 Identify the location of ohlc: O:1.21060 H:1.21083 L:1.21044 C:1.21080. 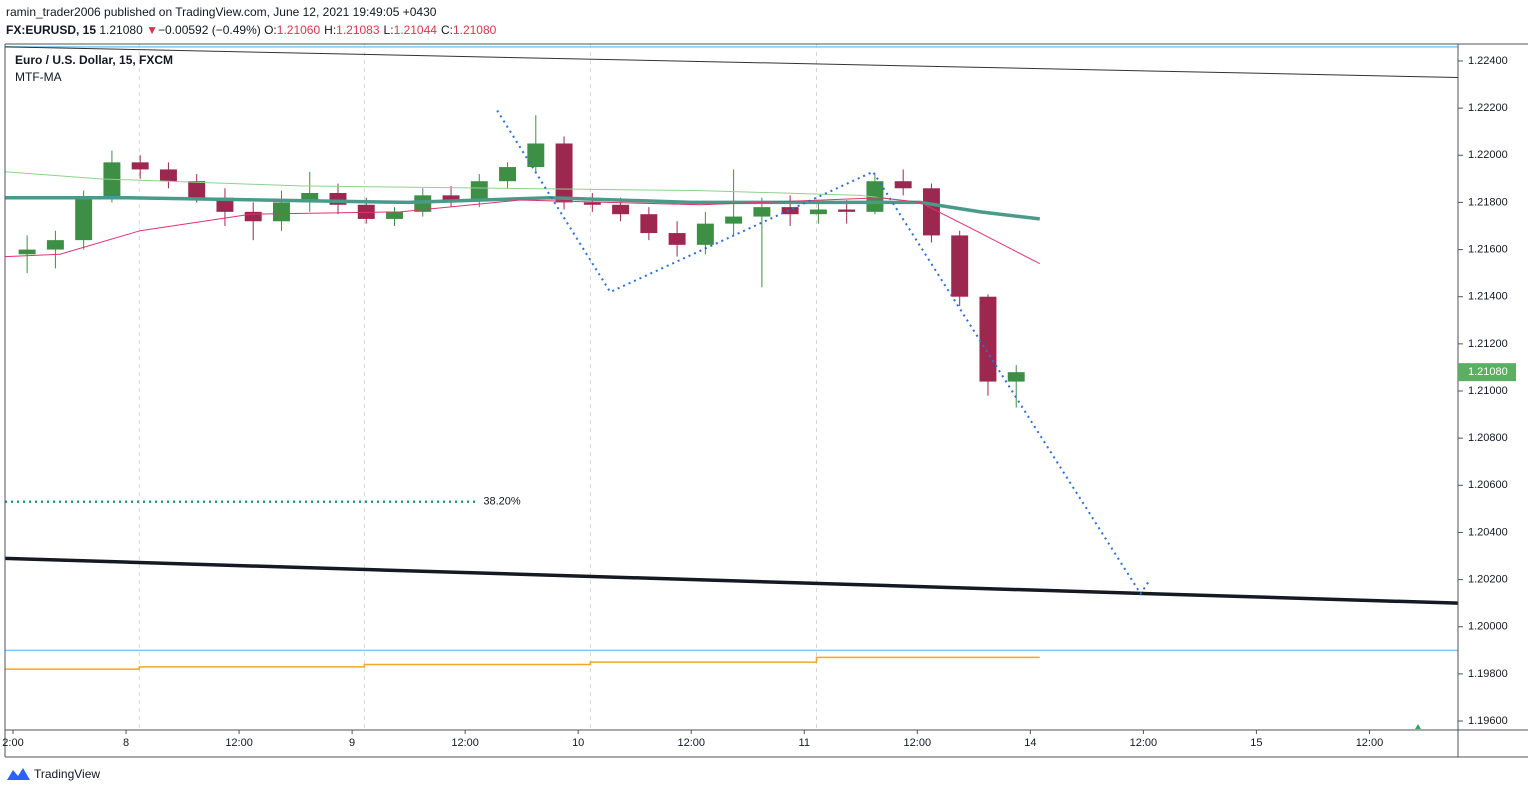
(382, 30).